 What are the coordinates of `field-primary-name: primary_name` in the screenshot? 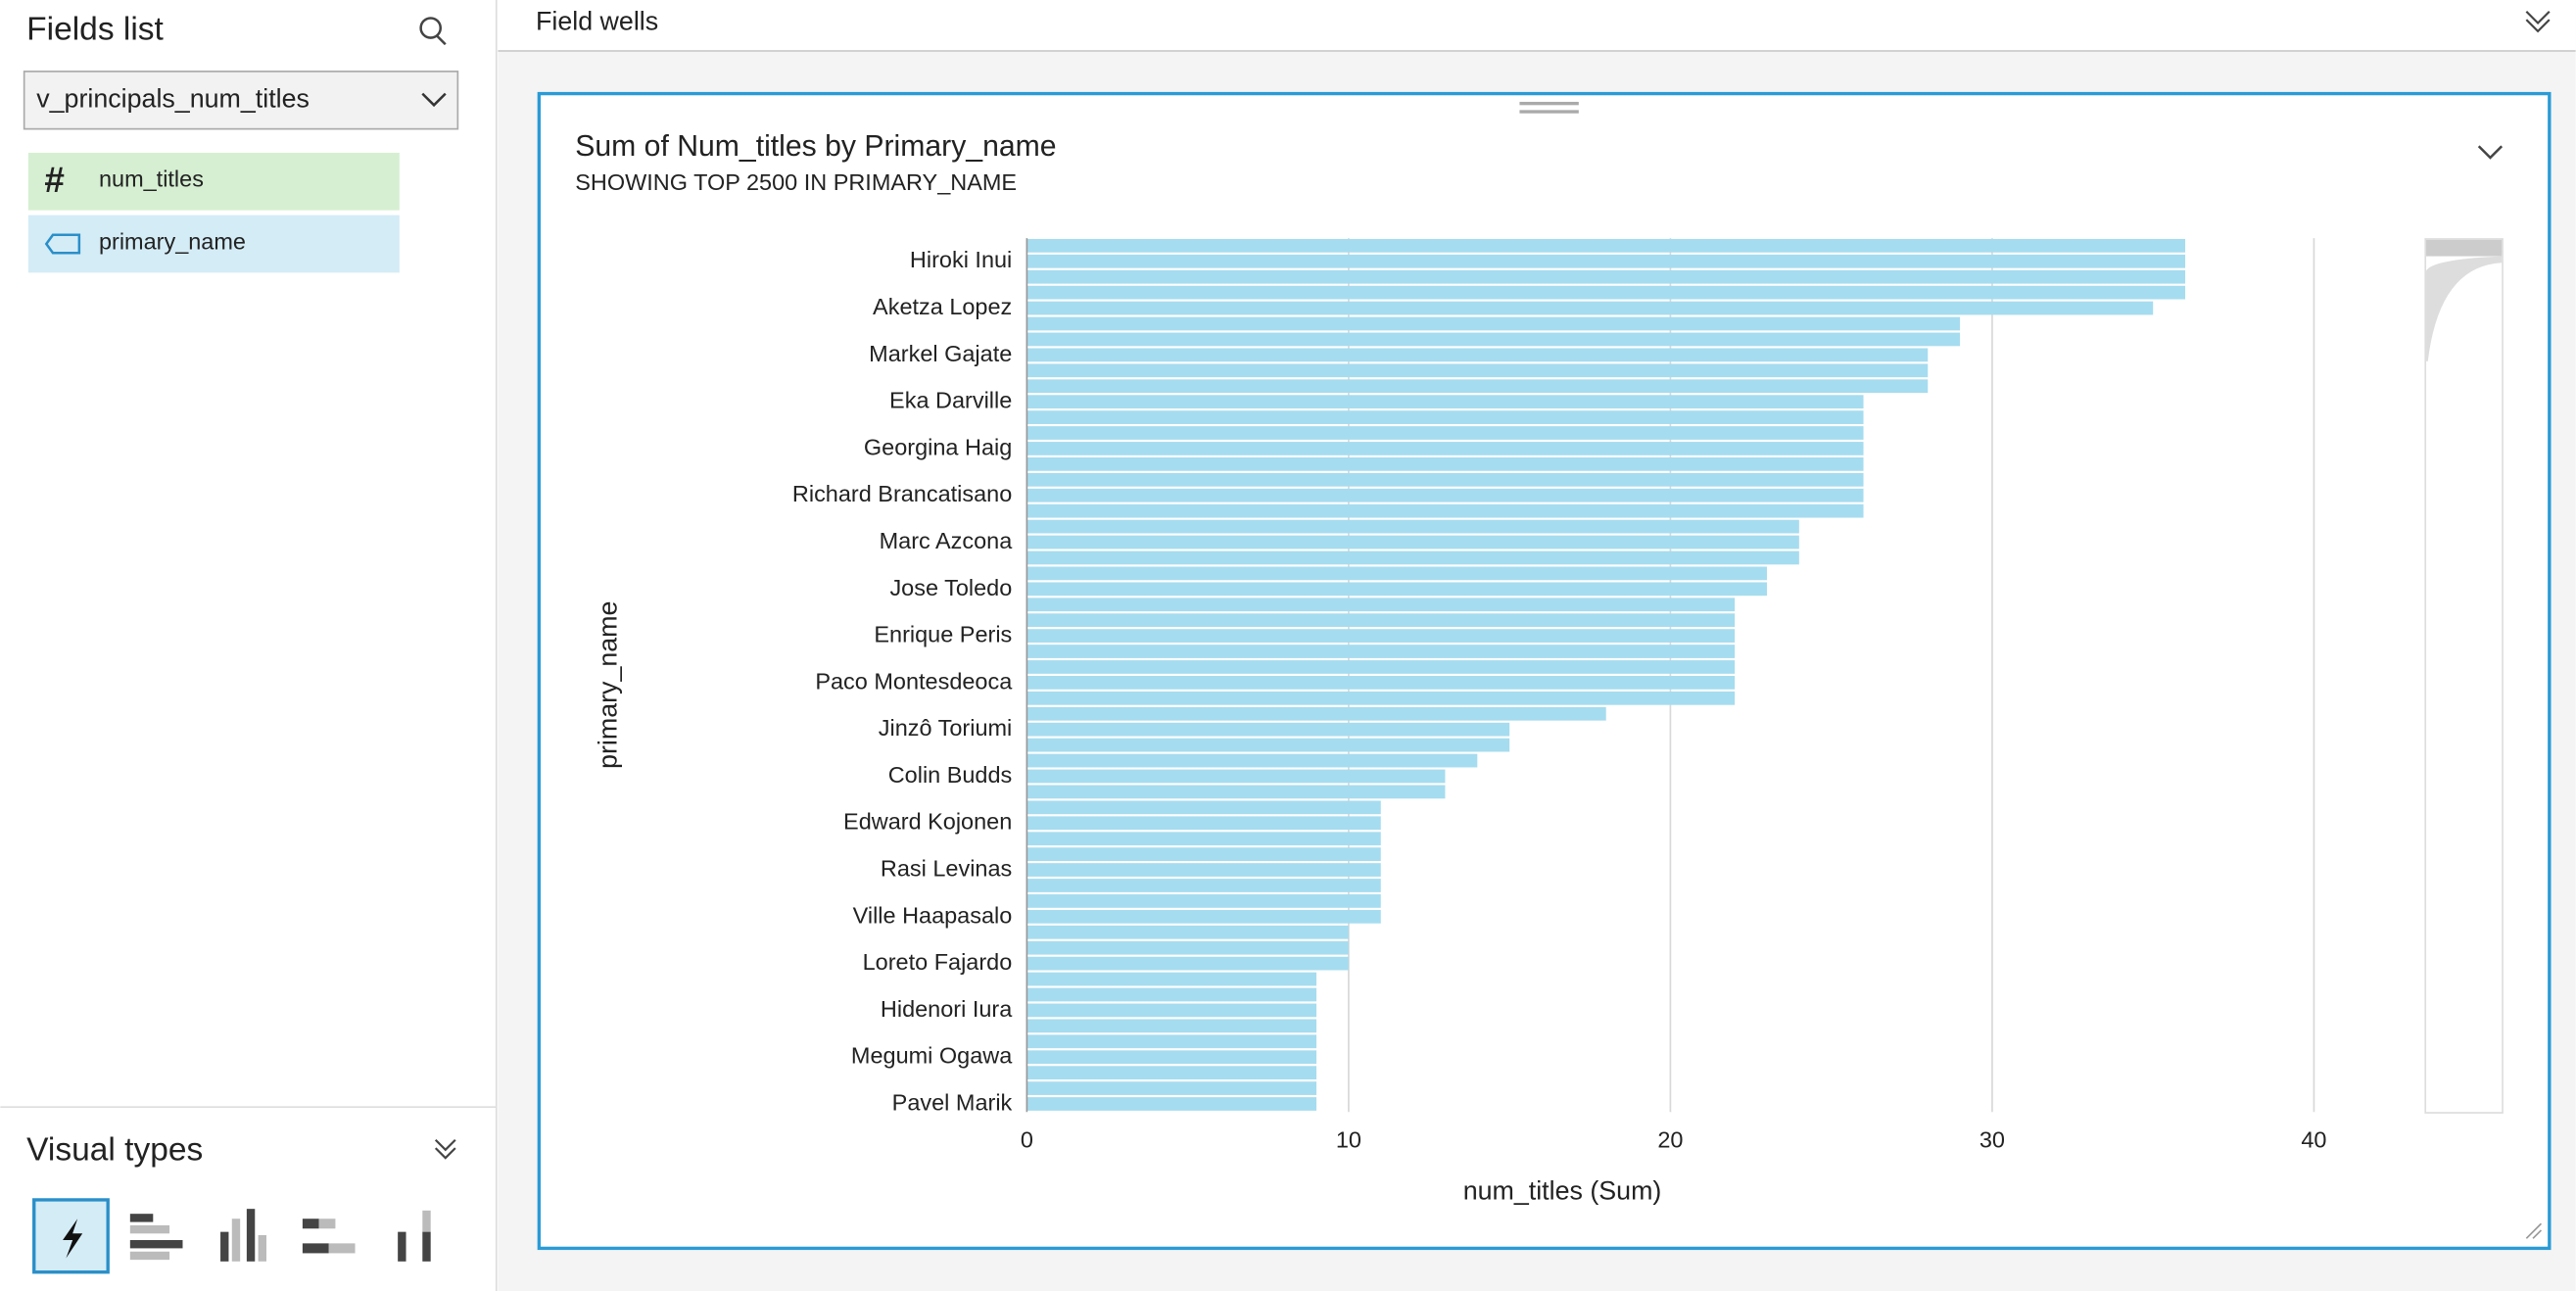 It's located at (214, 244).